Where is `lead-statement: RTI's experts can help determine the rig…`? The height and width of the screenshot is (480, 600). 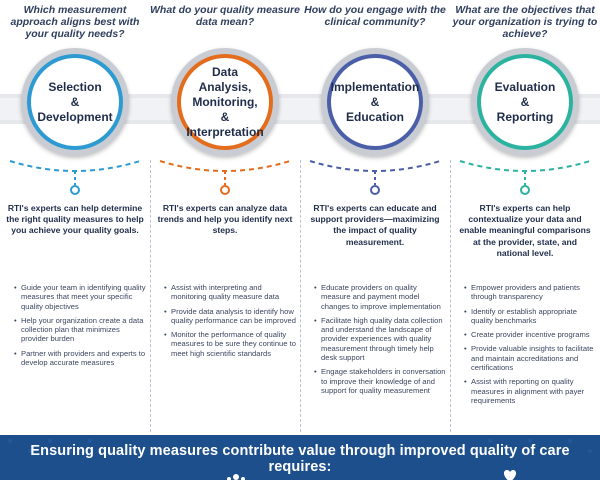
lead-statement: RTI's experts can help determine the rig… is located at coordinates (75, 219).